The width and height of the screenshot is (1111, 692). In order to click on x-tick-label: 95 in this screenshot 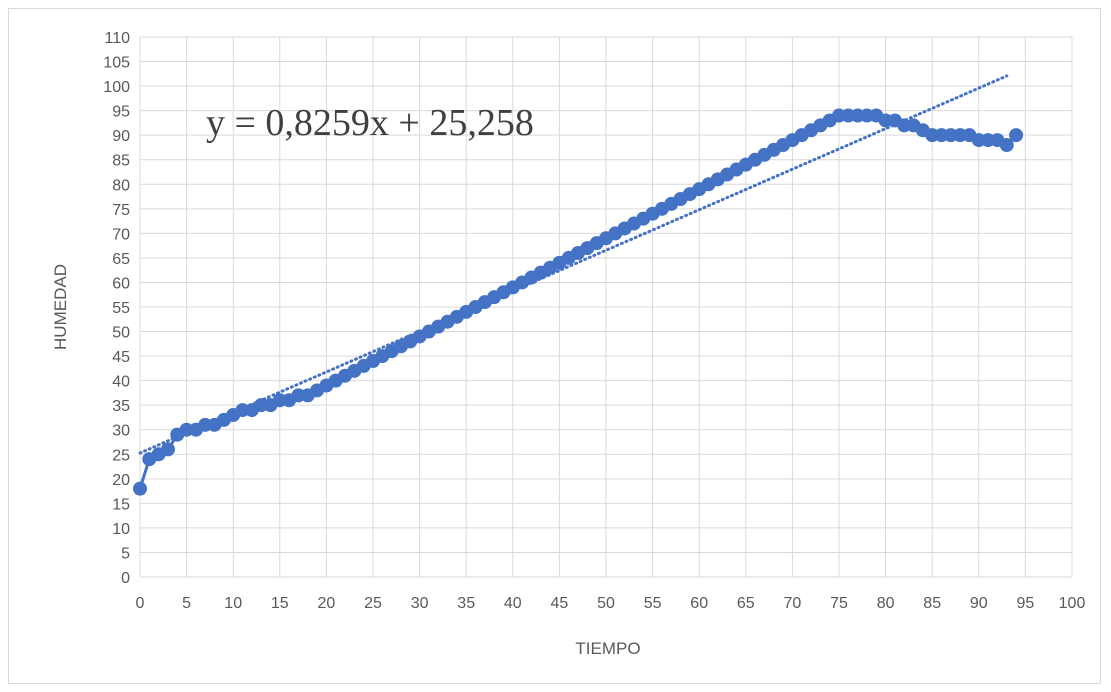, I will do `click(1026, 603)`.